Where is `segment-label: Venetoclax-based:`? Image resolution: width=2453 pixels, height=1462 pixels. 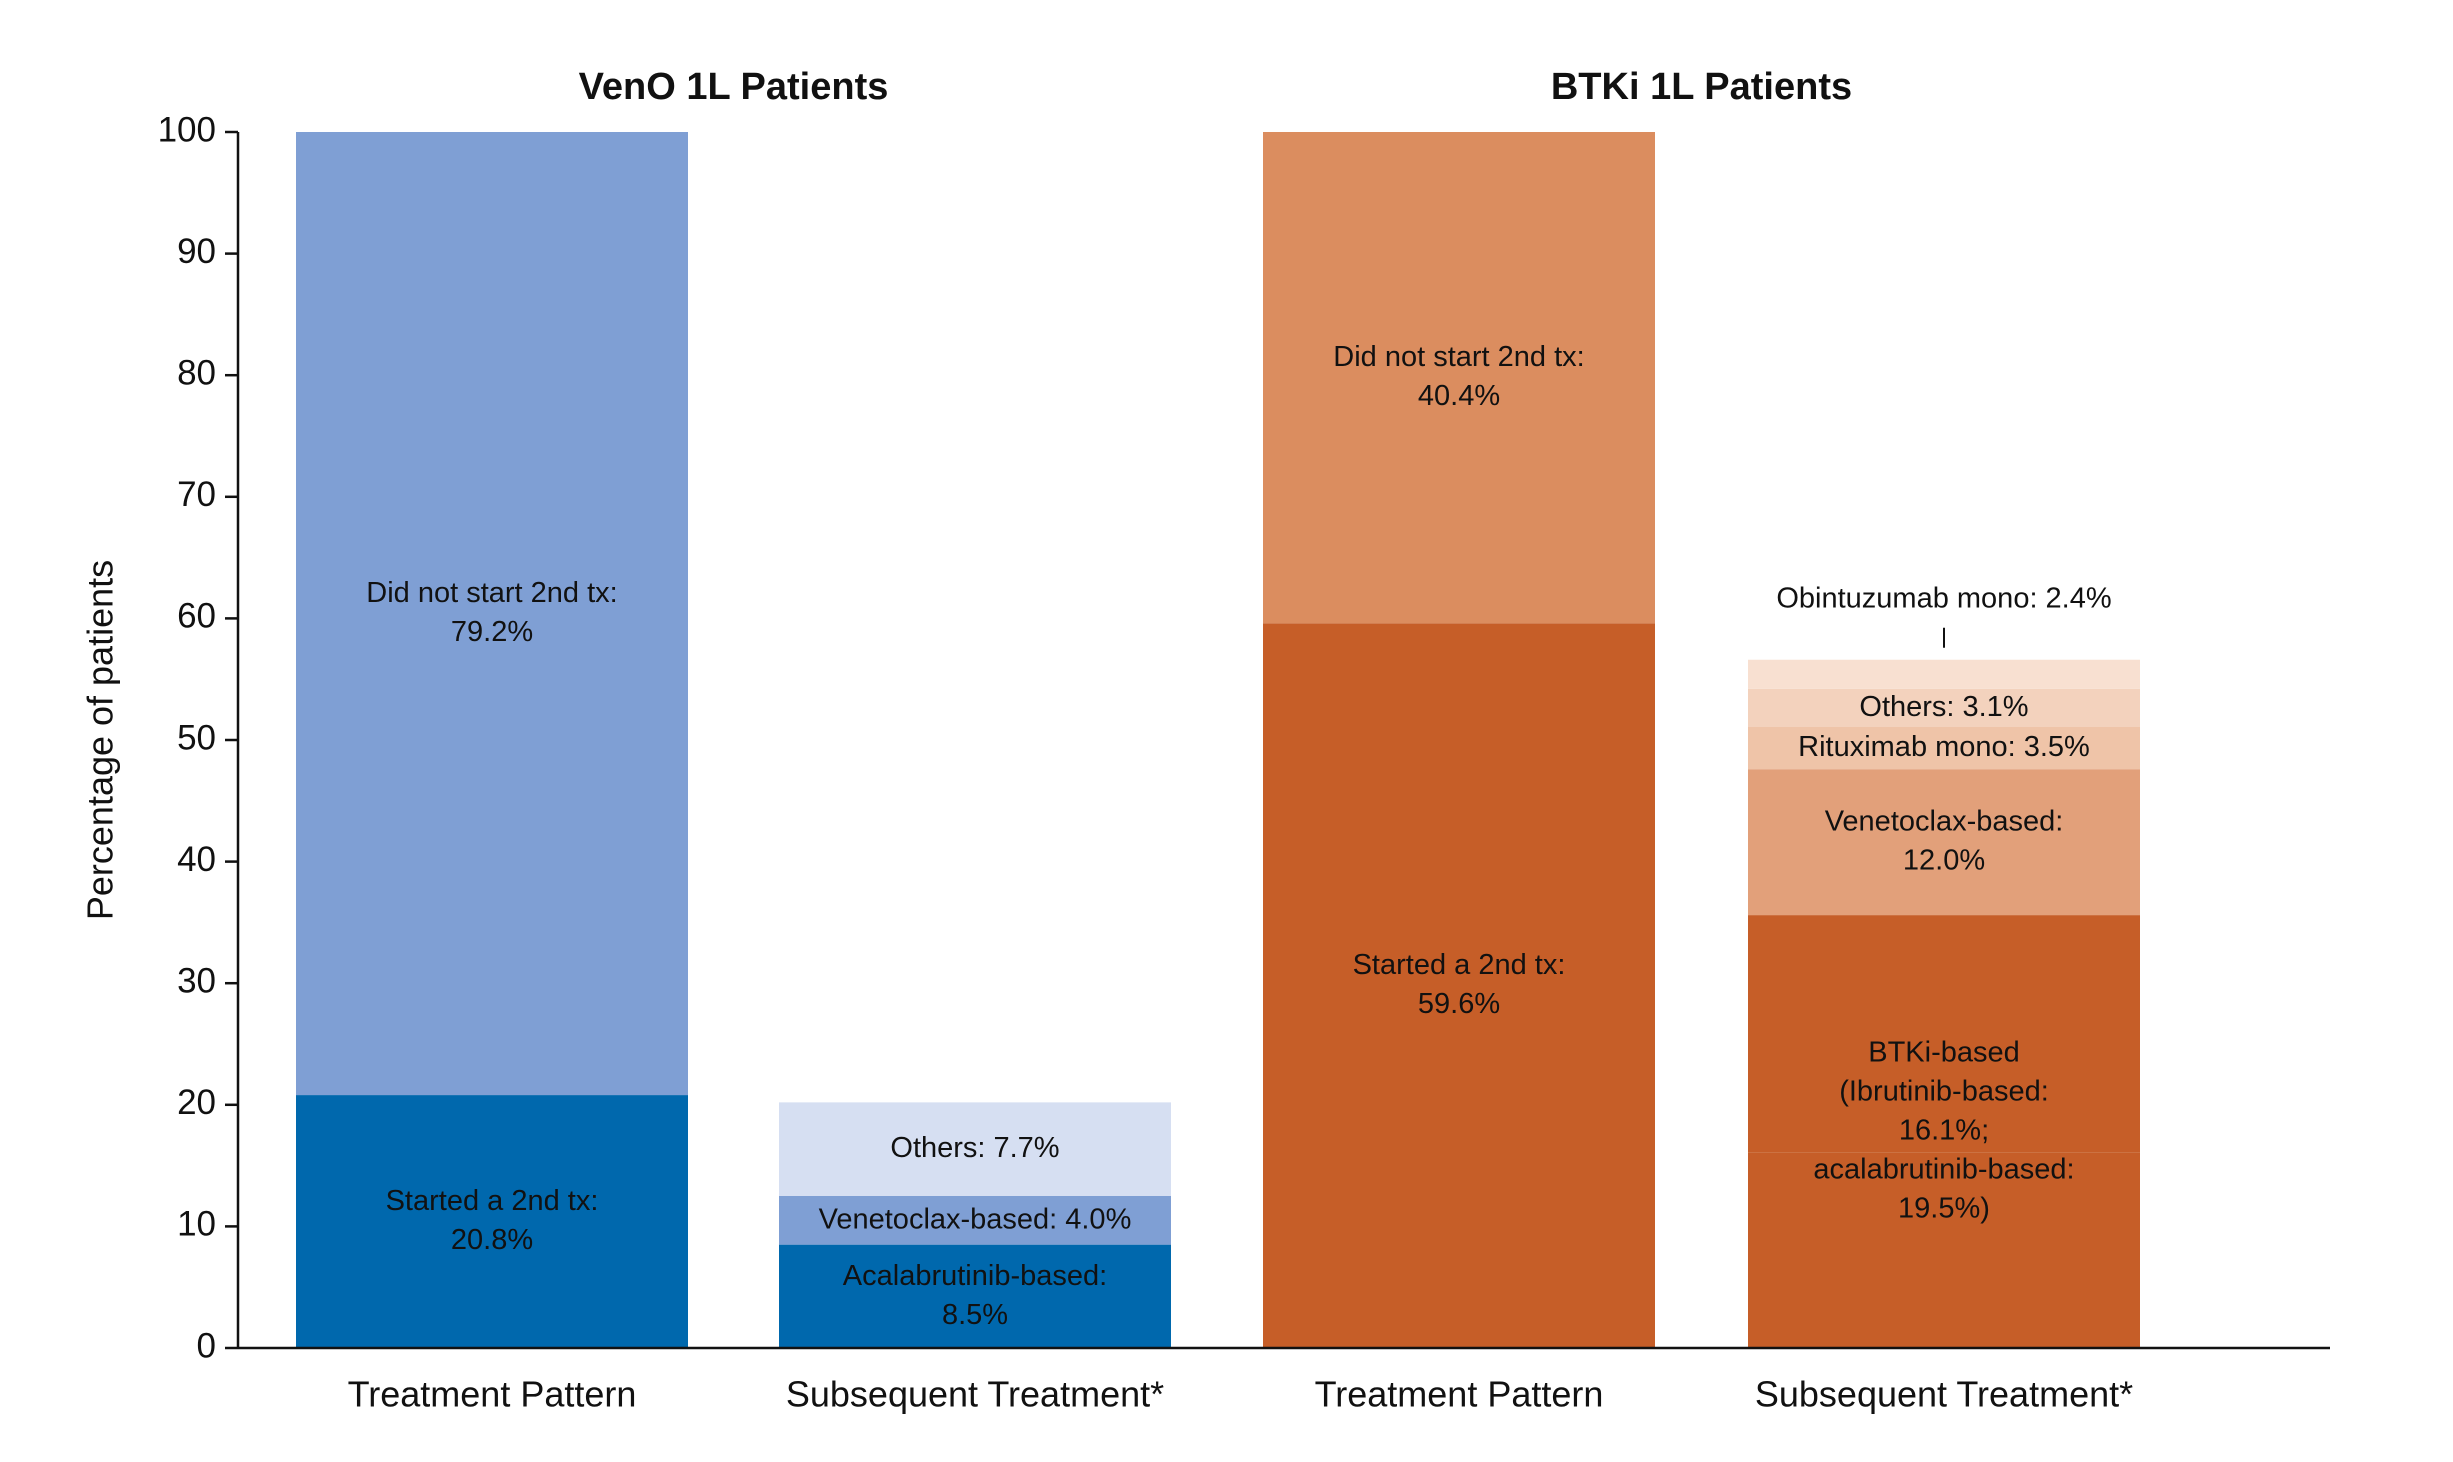
segment-label: Venetoclax-based: is located at coordinates (1944, 821).